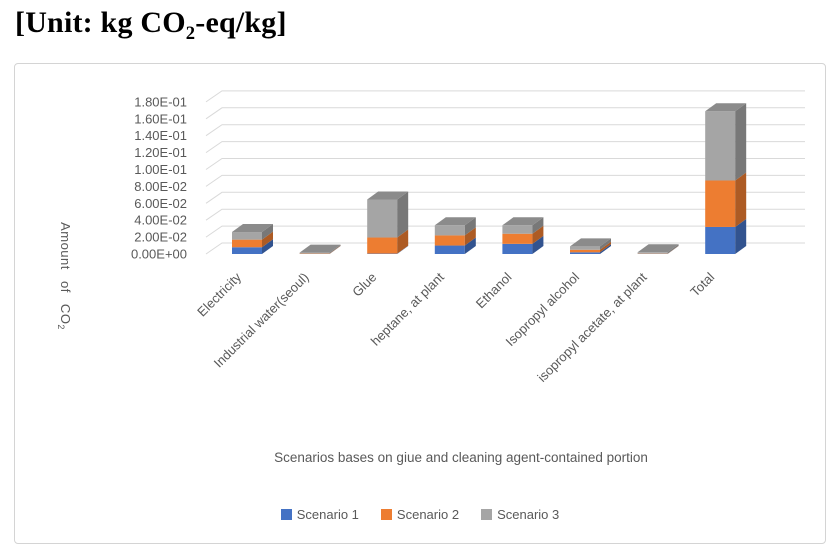  I want to click on y-tick-label: 2.00E-02, so click(160, 237).